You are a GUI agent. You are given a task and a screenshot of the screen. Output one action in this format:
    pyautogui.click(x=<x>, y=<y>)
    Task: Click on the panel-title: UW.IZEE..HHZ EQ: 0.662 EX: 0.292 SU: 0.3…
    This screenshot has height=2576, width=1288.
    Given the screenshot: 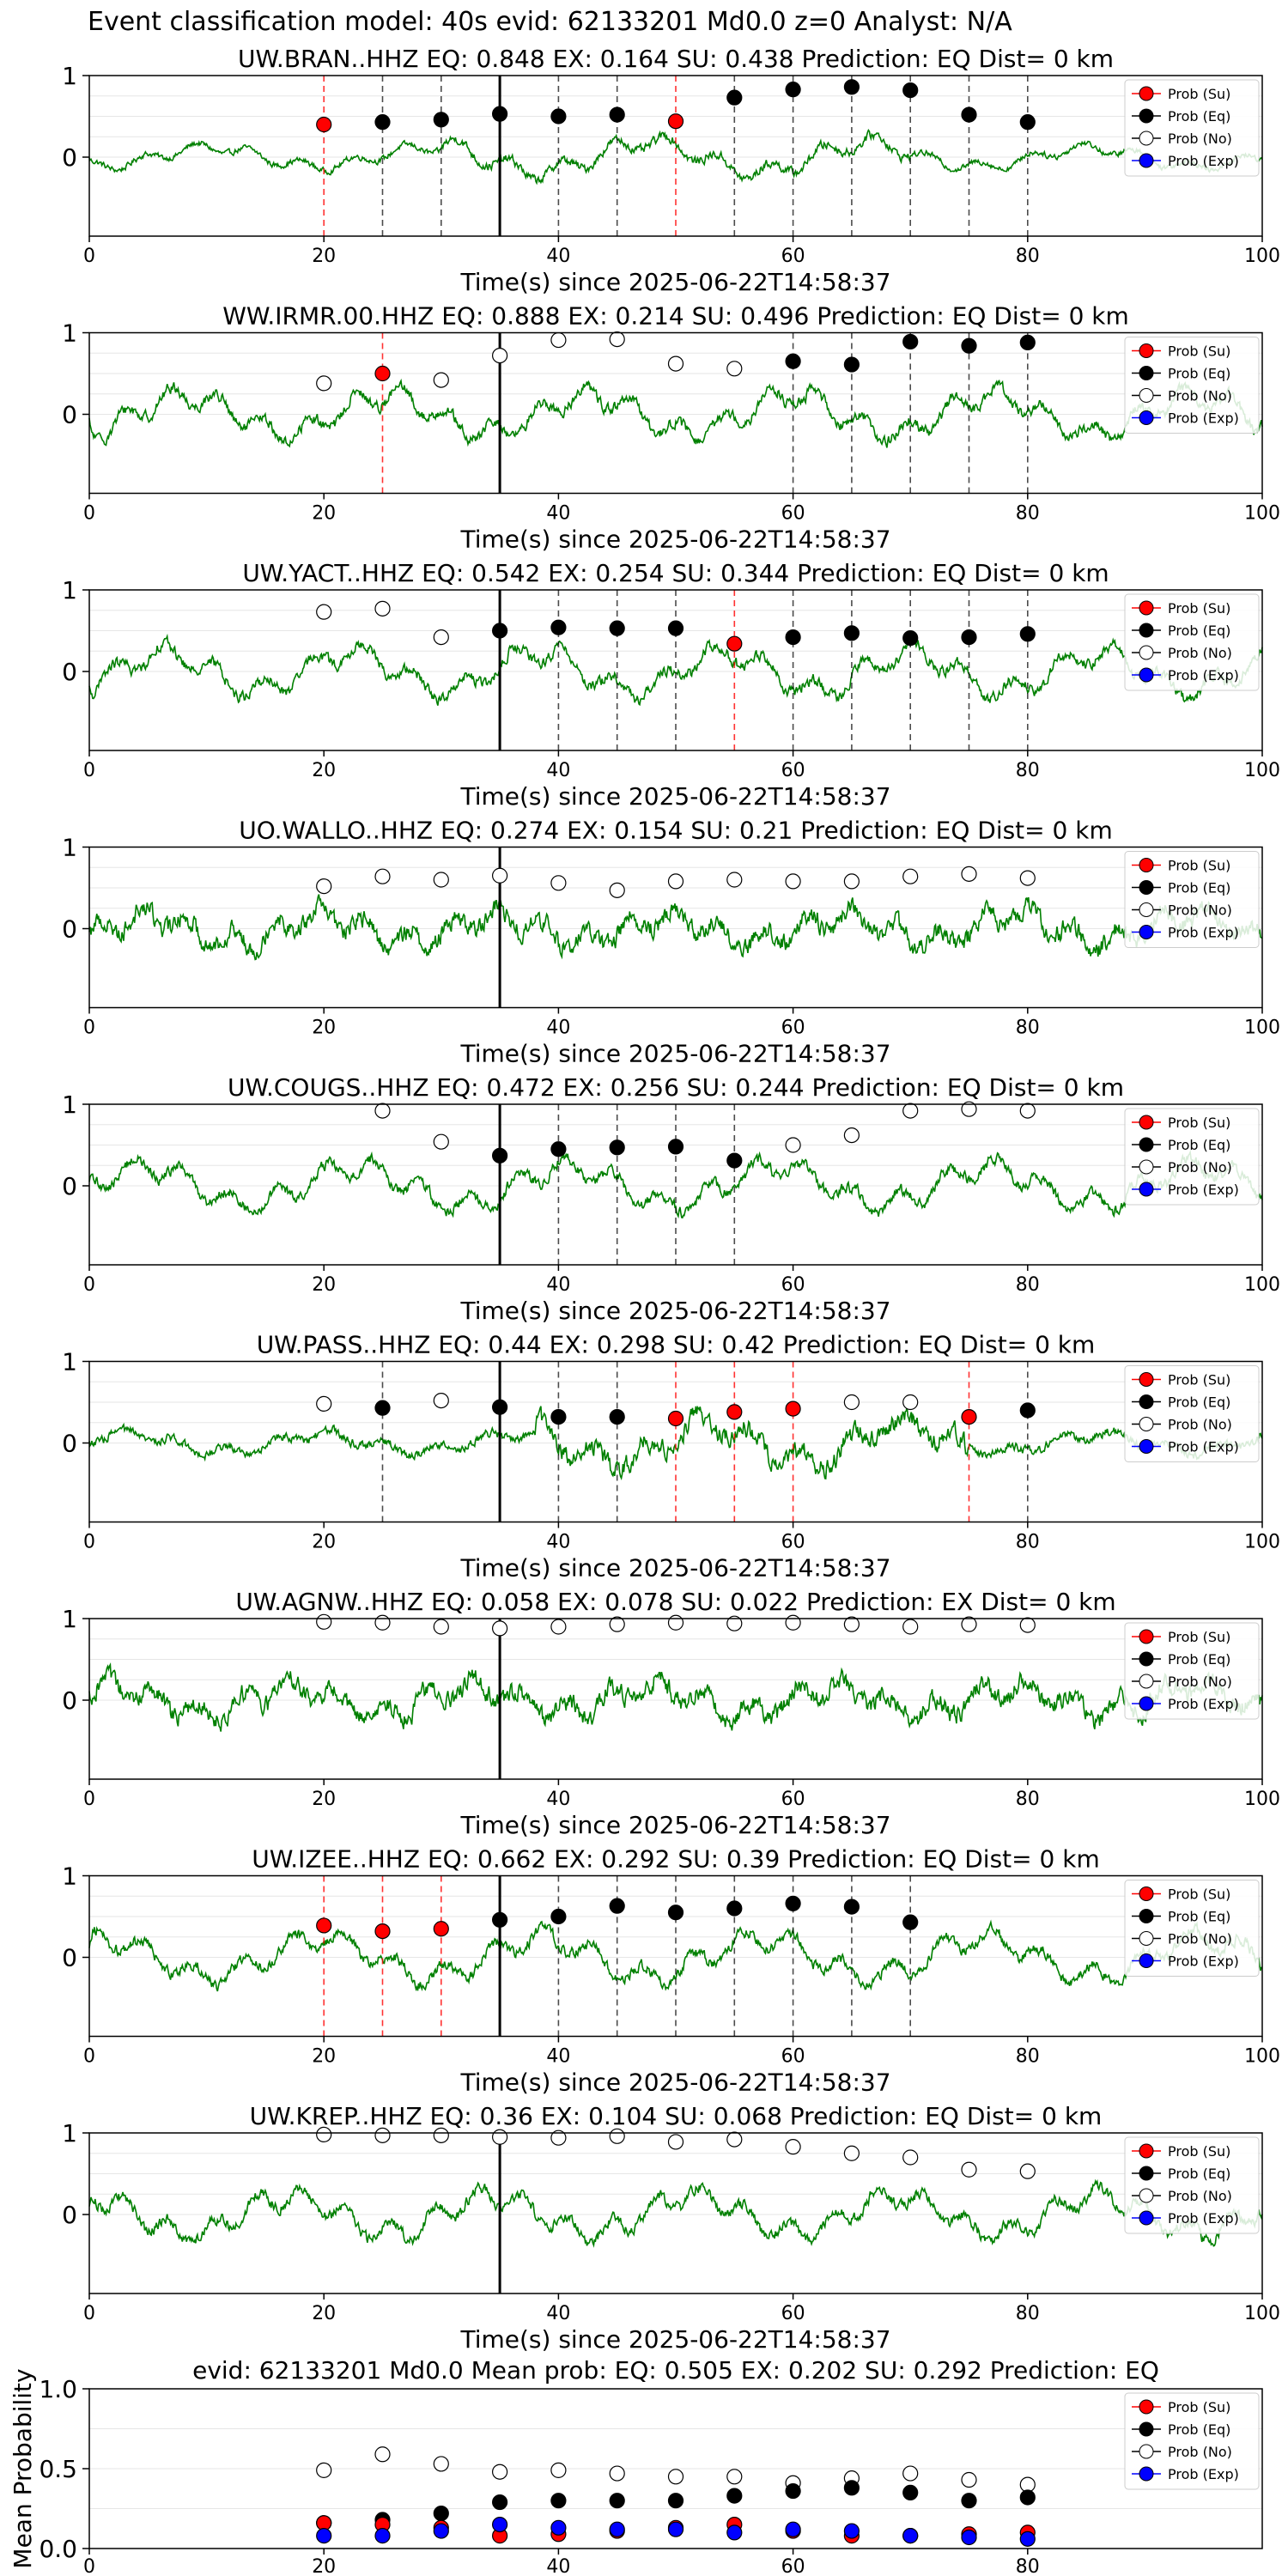 What is the action you would take?
    pyautogui.click(x=675, y=1859)
    